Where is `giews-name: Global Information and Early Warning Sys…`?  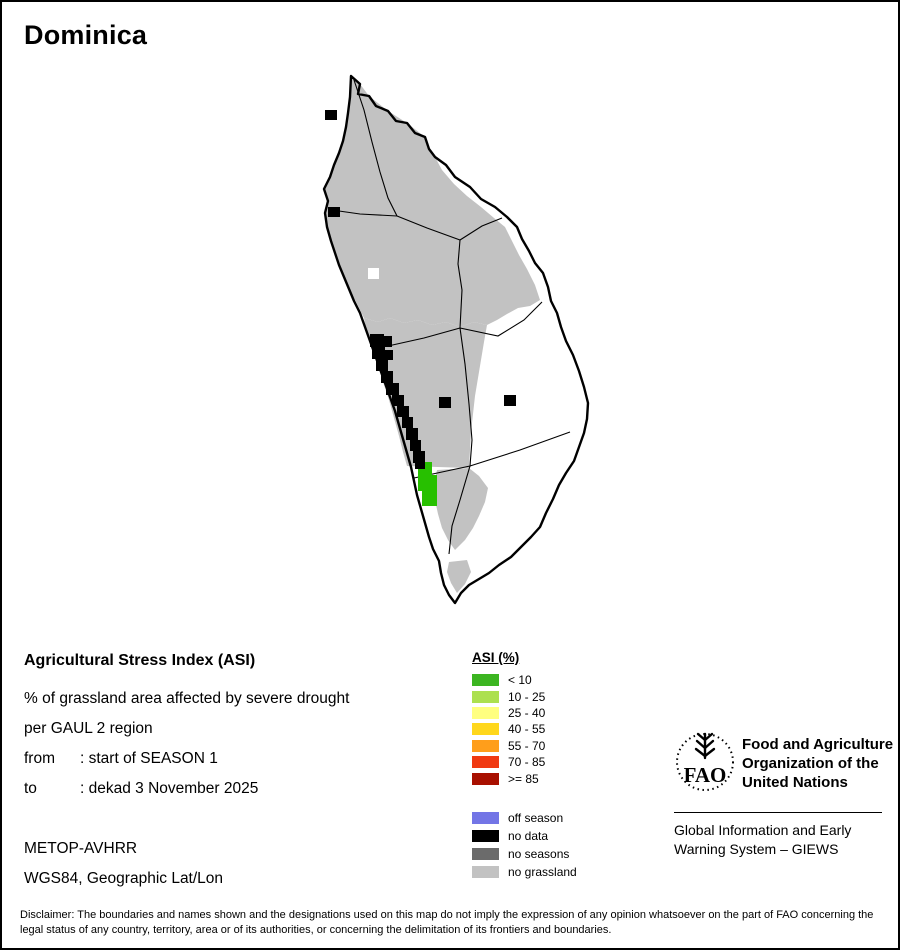
giews-name: Global Information and Early Warning Sys… is located at coordinates (762, 840).